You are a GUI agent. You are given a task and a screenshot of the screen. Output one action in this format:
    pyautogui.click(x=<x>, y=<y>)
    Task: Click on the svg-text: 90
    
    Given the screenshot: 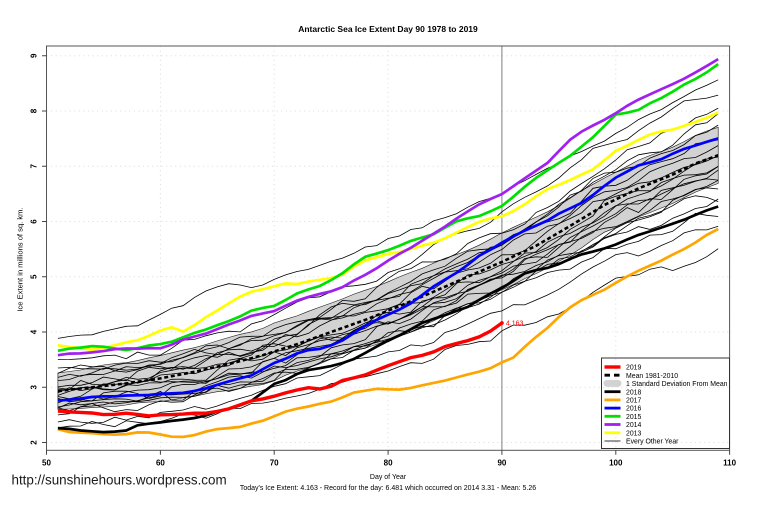 What is the action you would take?
    pyautogui.click(x=501, y=462)
    